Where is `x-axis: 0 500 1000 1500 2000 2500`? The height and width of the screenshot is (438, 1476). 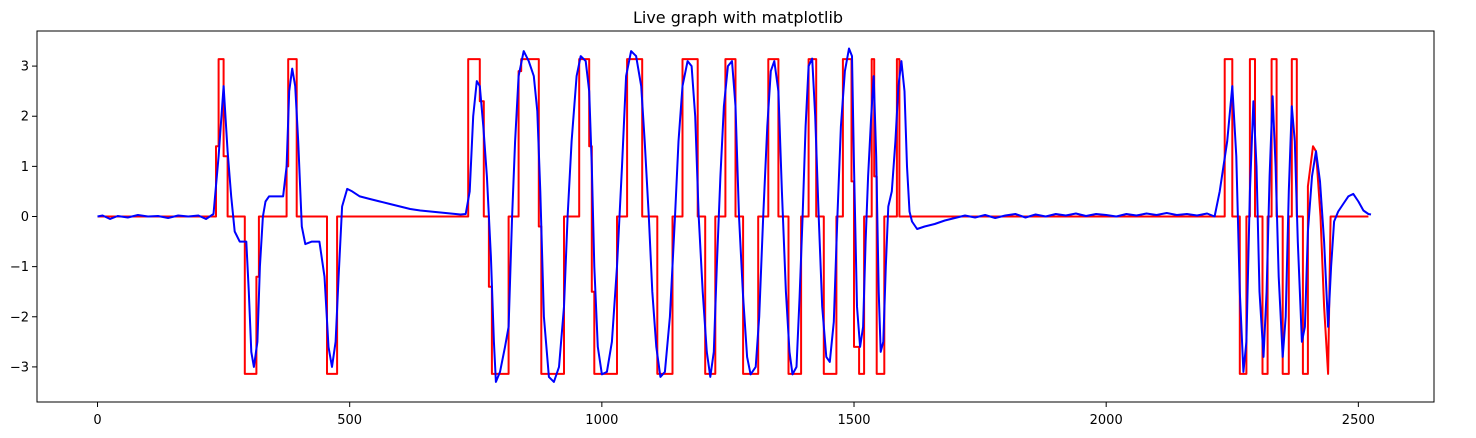
x-axis: 0 500 1000 1500 2000 2500 is located at coordinates (734, 415).